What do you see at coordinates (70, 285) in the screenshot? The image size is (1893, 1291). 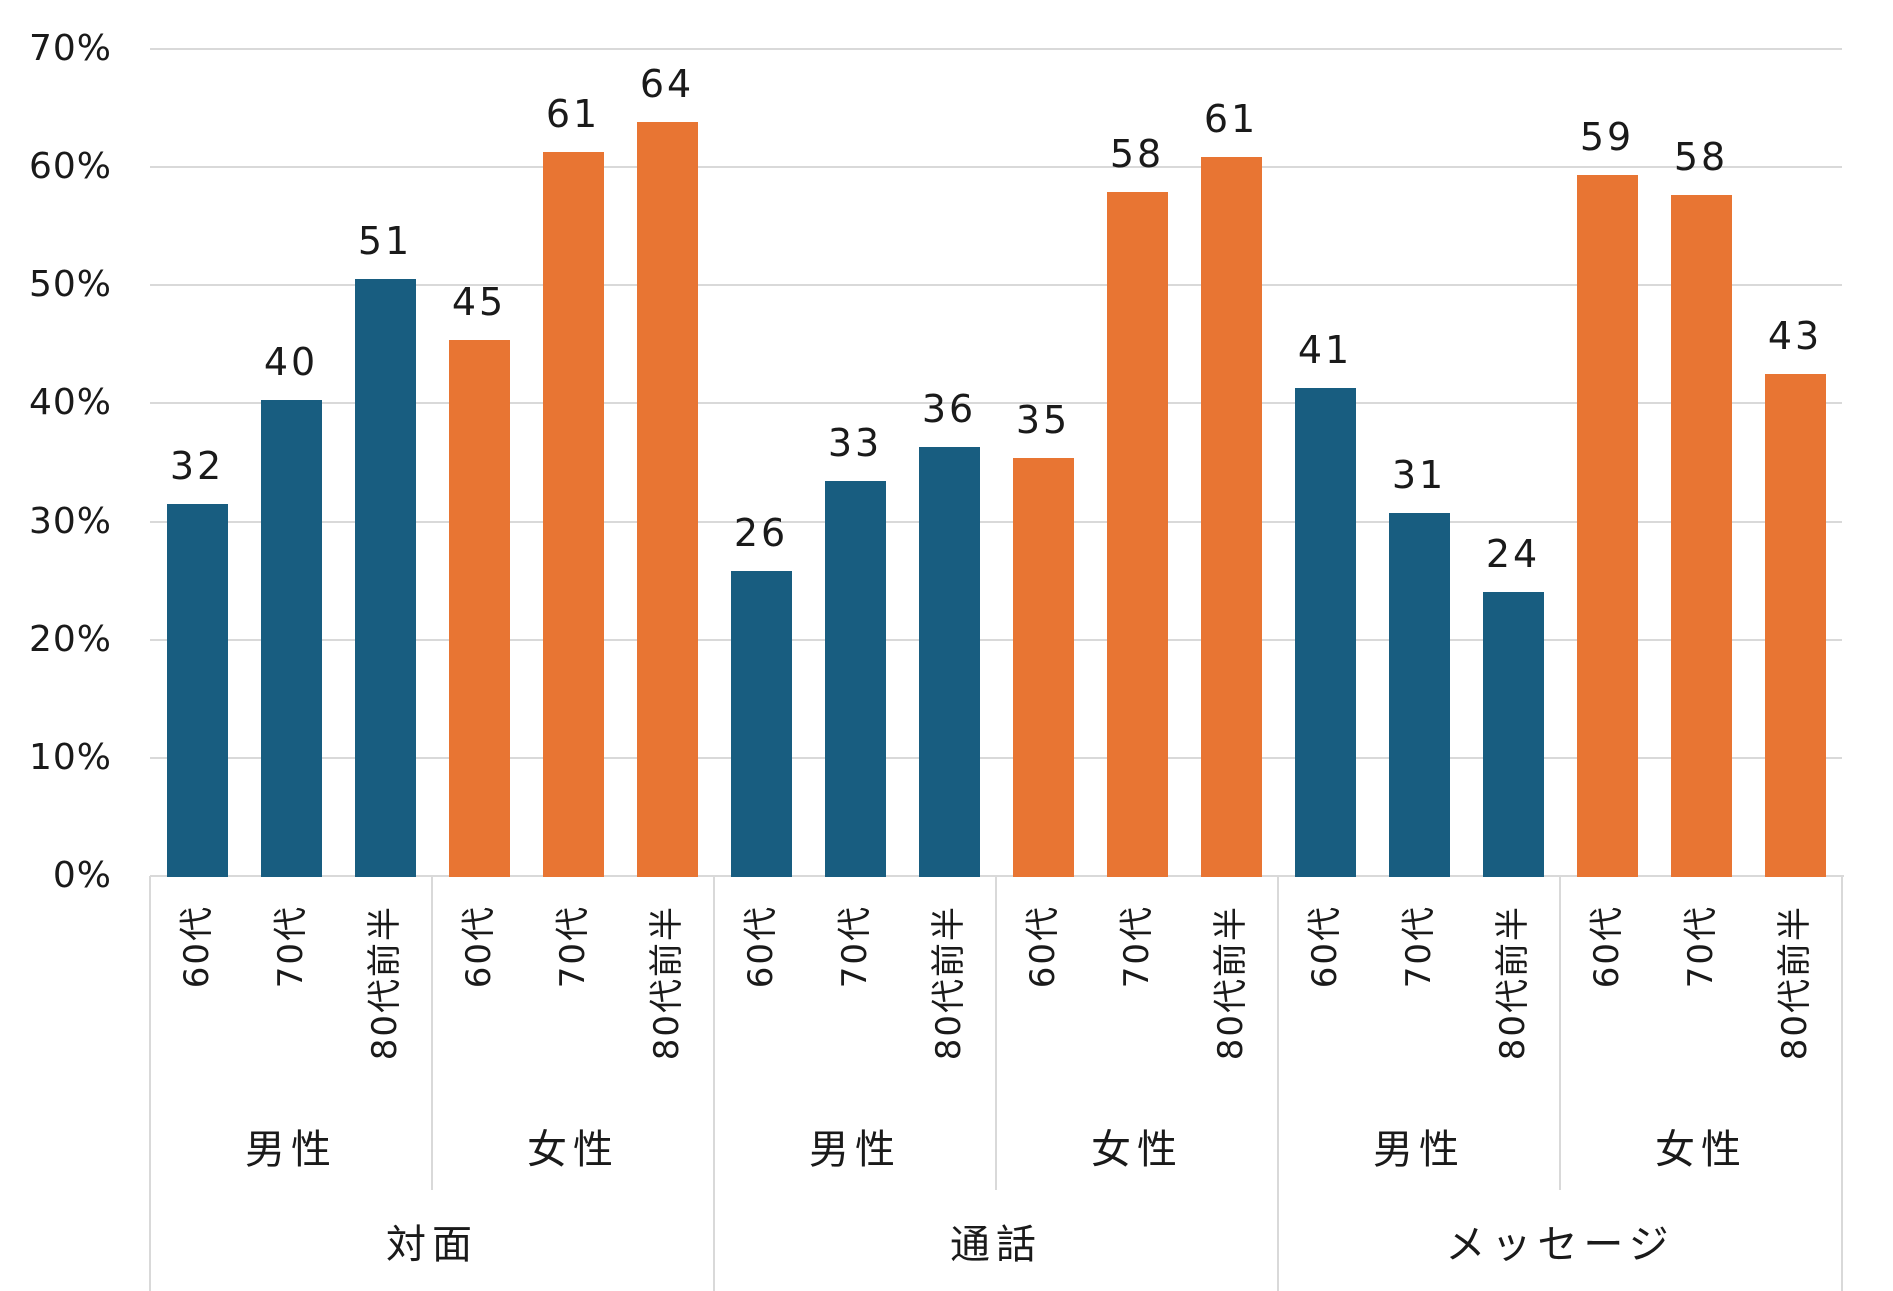 I see `y-tick-label: 50%` at bounding box center [70, 285].